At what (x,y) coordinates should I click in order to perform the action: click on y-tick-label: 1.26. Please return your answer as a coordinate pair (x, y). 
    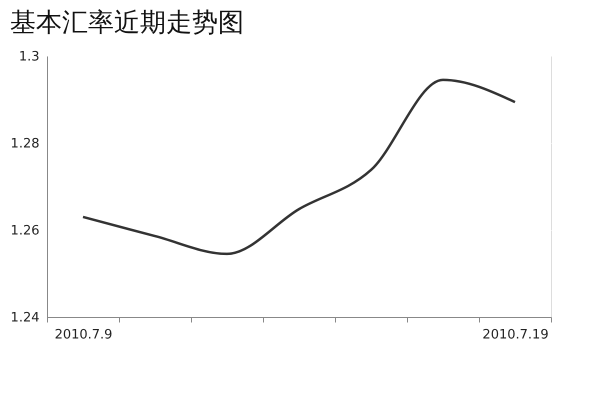
    Looking at the image, I should click on (25, 231).